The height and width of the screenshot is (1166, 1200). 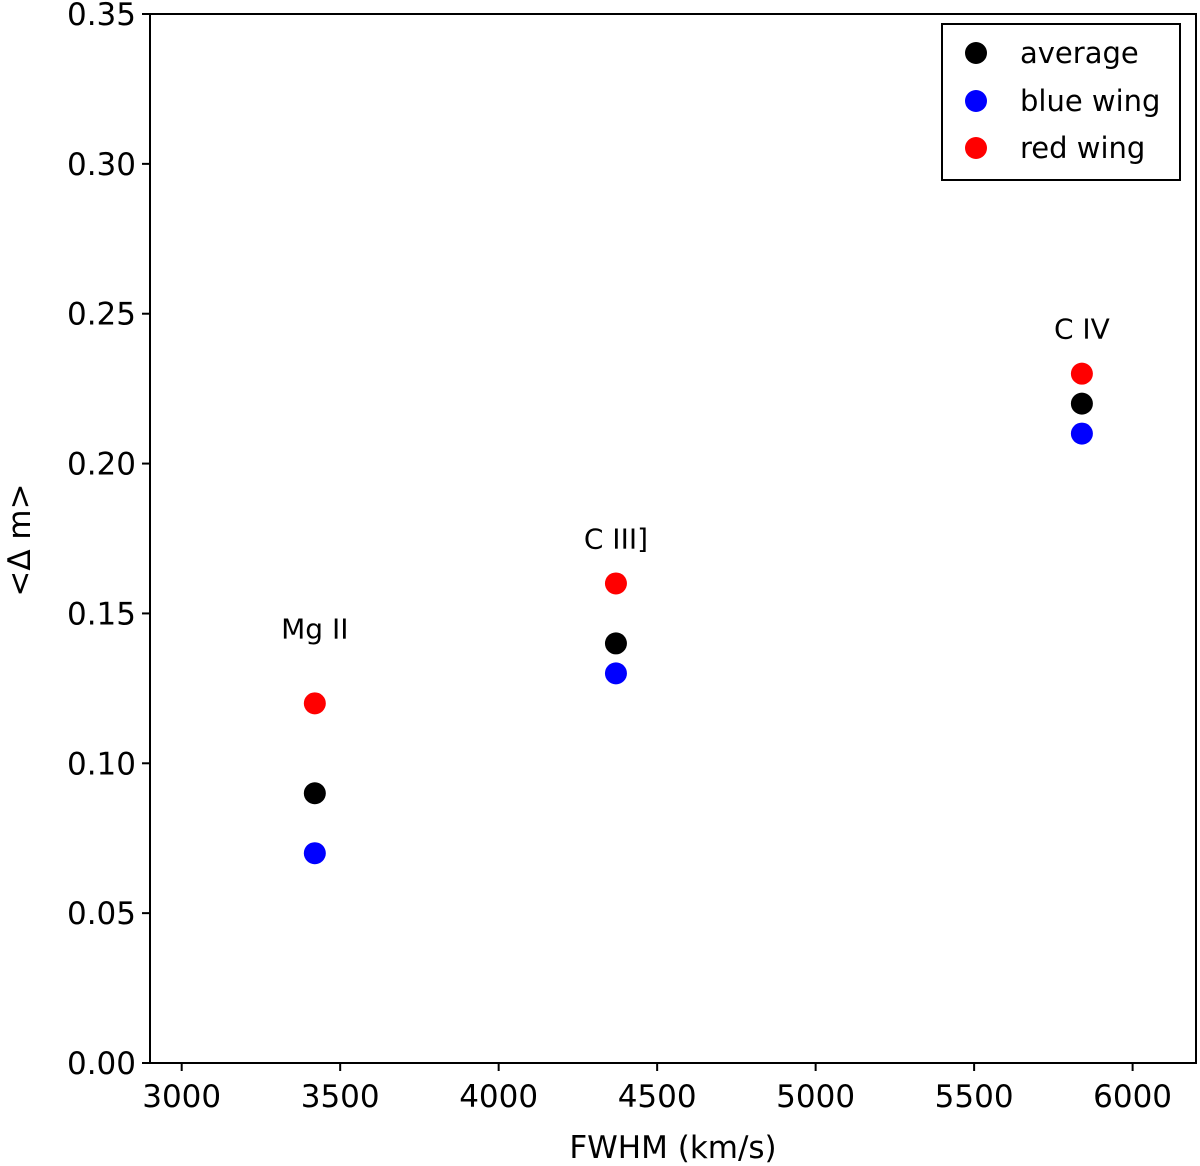 I want to click on legend-label-average: average, so click(x=1079, y=53).